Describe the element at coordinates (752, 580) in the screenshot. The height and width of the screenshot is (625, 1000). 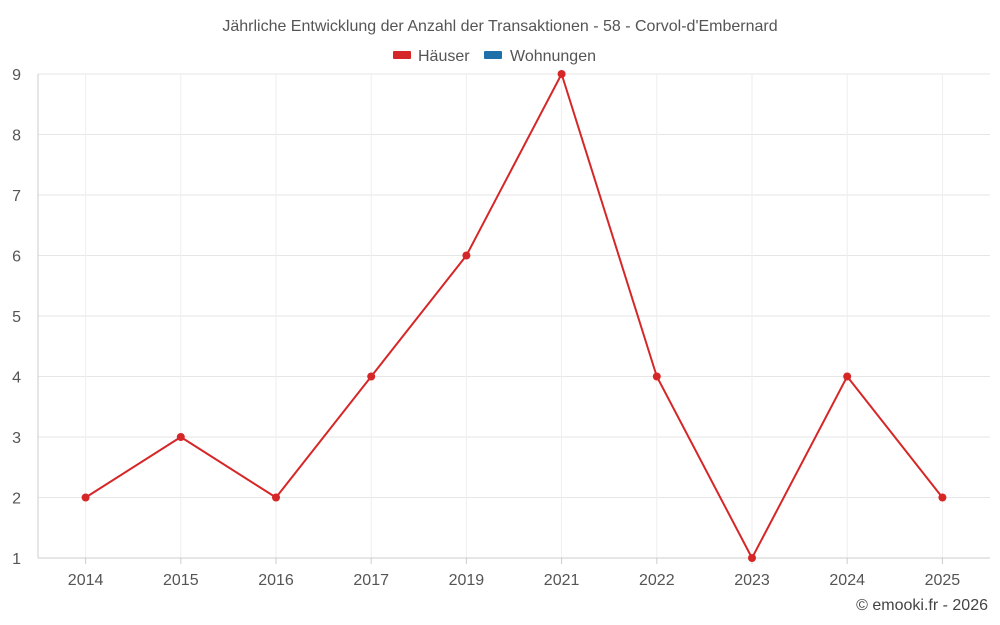
I see `x-tick-label: 2023` at that location.